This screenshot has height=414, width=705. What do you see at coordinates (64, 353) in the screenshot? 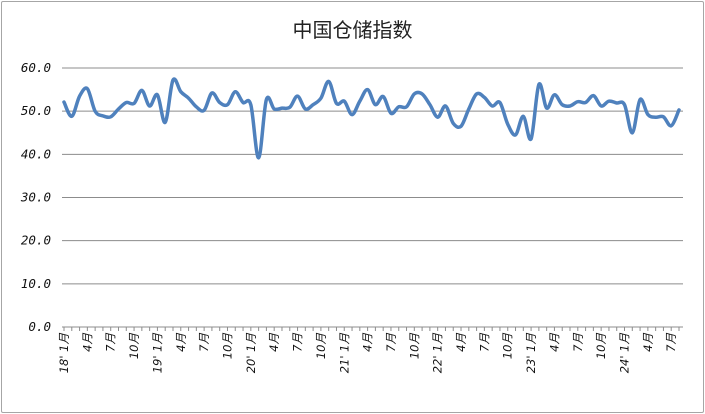
I see `x-tick-label: 18' 1月` at bounding box center [64, 353].